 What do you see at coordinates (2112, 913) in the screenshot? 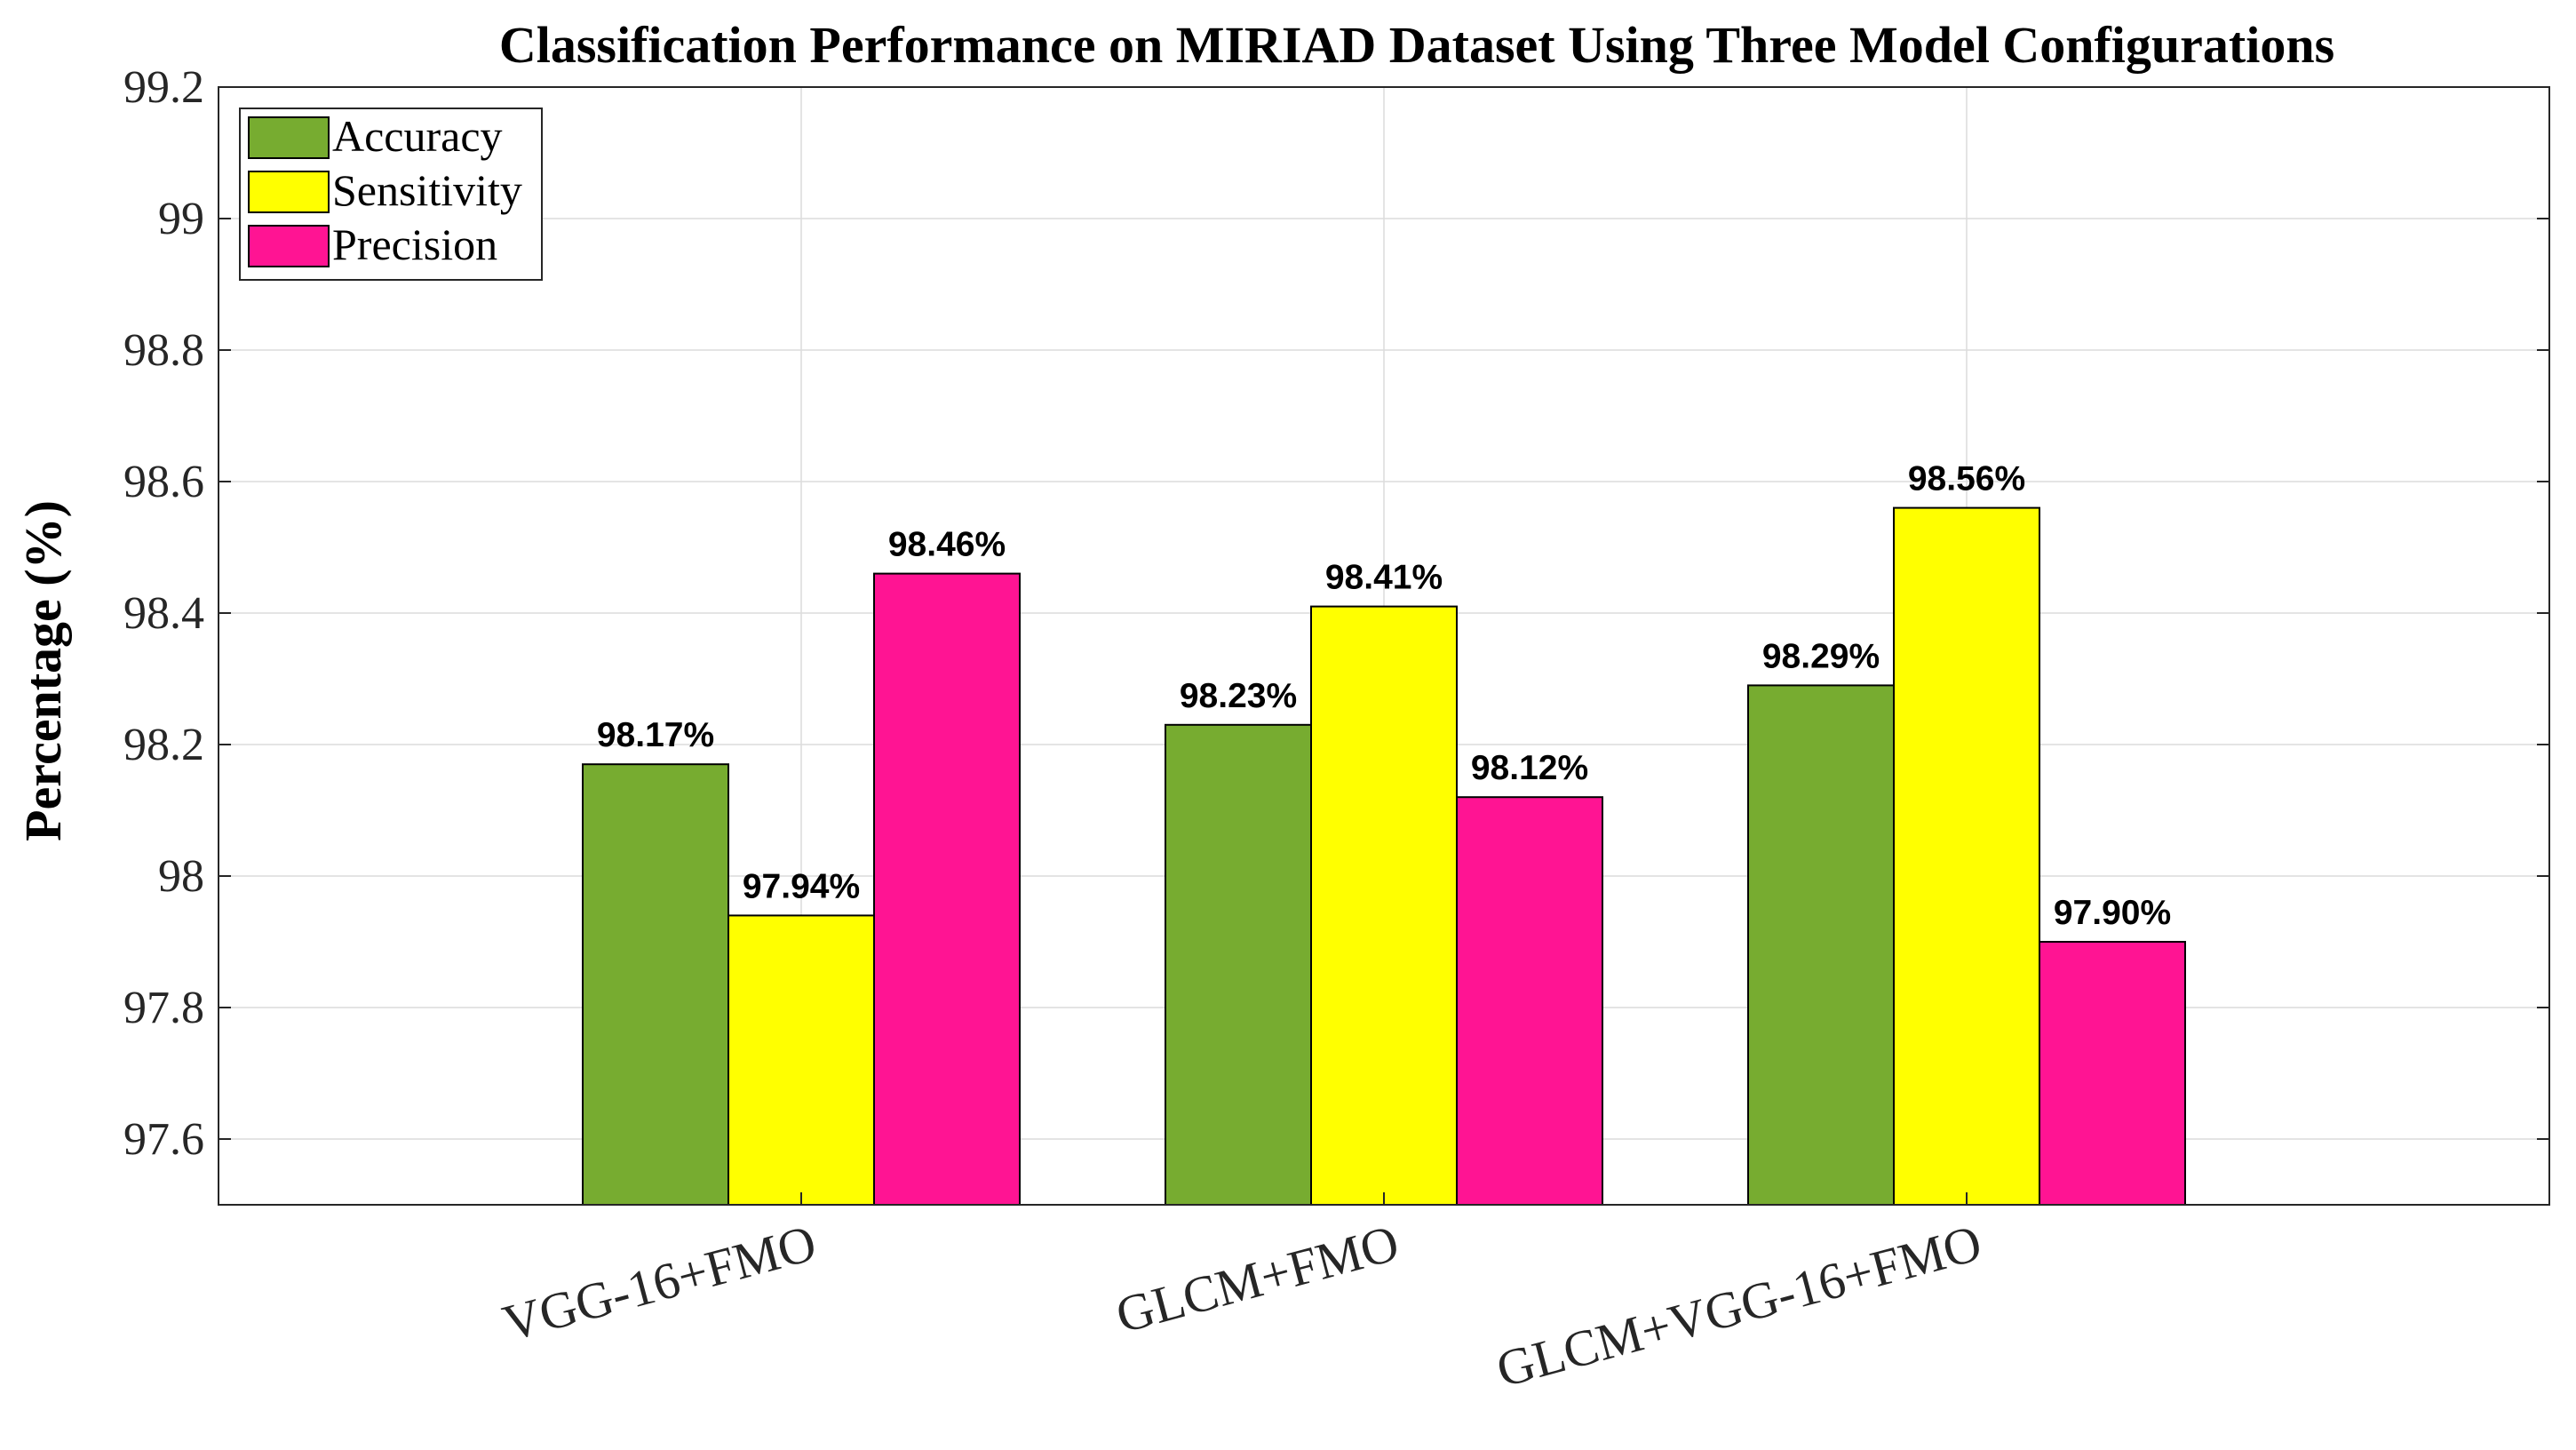
I see `data-label: 97.90%` at bounding box center [2112, 913].